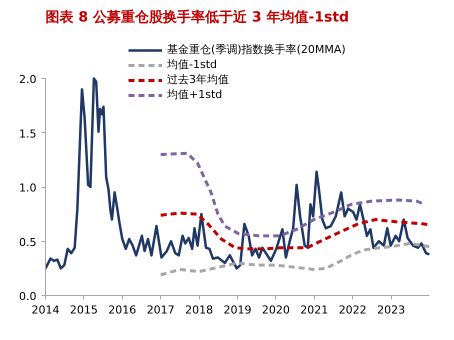 The width and height of the screenshot is (454, 340). Describe the element at coordinates (46, 310) in the screenshot. I see `x-tick-label: 2014` at that location.